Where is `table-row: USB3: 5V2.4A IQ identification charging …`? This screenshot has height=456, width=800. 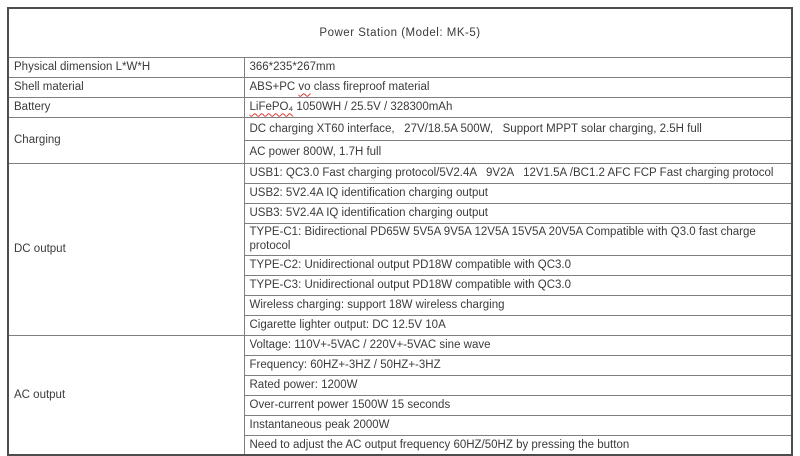 table-row: USB3: 5V2.4A IQ identification charging … is located at coordinates (400, 213).